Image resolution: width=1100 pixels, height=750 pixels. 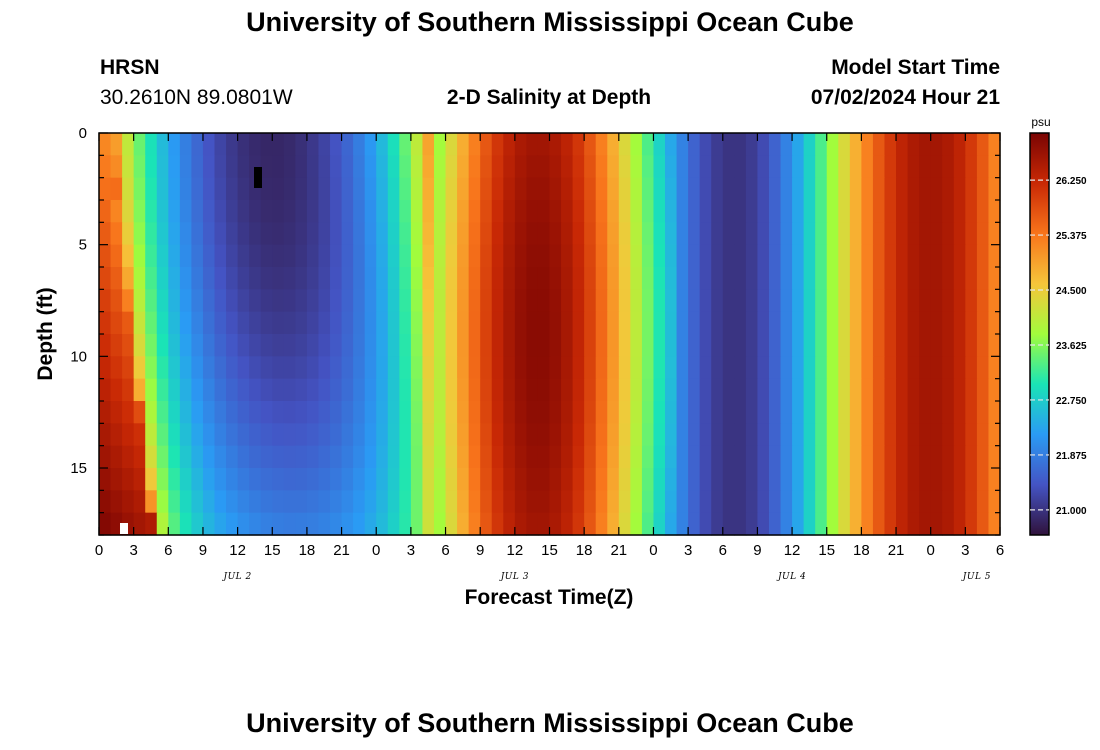 I want to click on y-tick-label: 5, so click(x=83, y=245).